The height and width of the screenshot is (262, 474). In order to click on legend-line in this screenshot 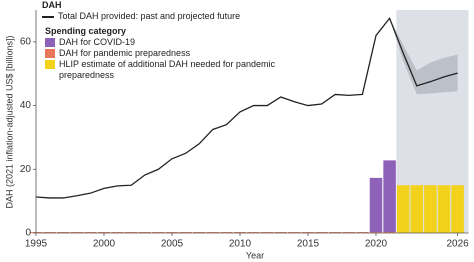, I will do `click(48, 17)`.